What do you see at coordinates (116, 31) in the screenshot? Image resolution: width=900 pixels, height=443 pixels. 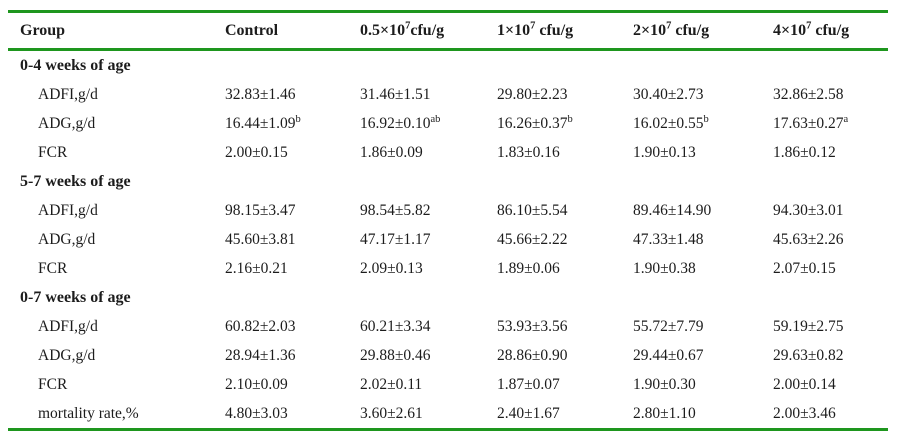 I see `column-header-group: Group` at bounding box center [116, 31].